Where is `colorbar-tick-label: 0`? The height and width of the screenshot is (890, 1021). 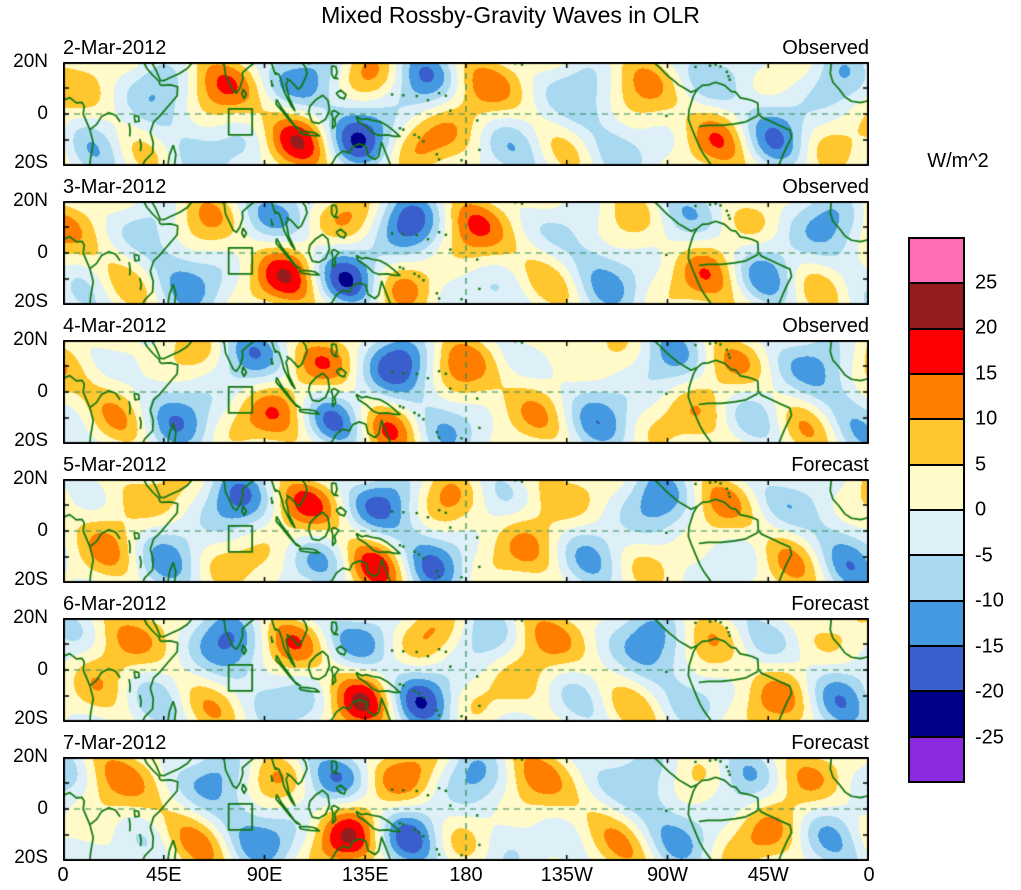 colorbar-tick-label: 0 is located at coordinates (981, 509).